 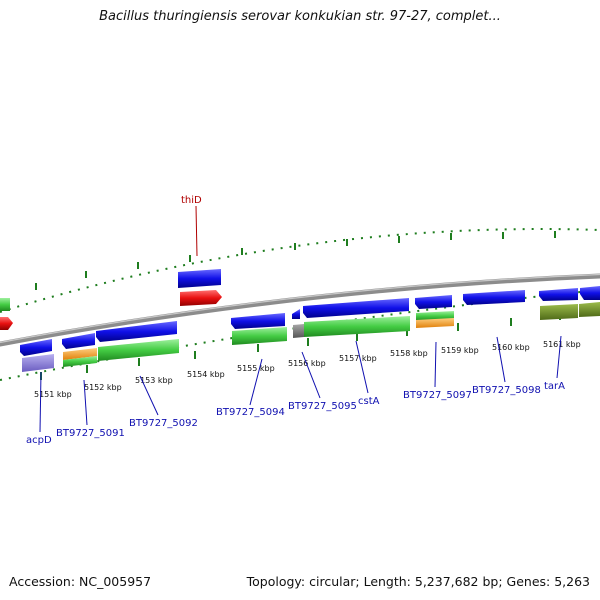 I want to click on gene-label-BT9727_5091: BT9727_5091, so click(x=90, y=433).